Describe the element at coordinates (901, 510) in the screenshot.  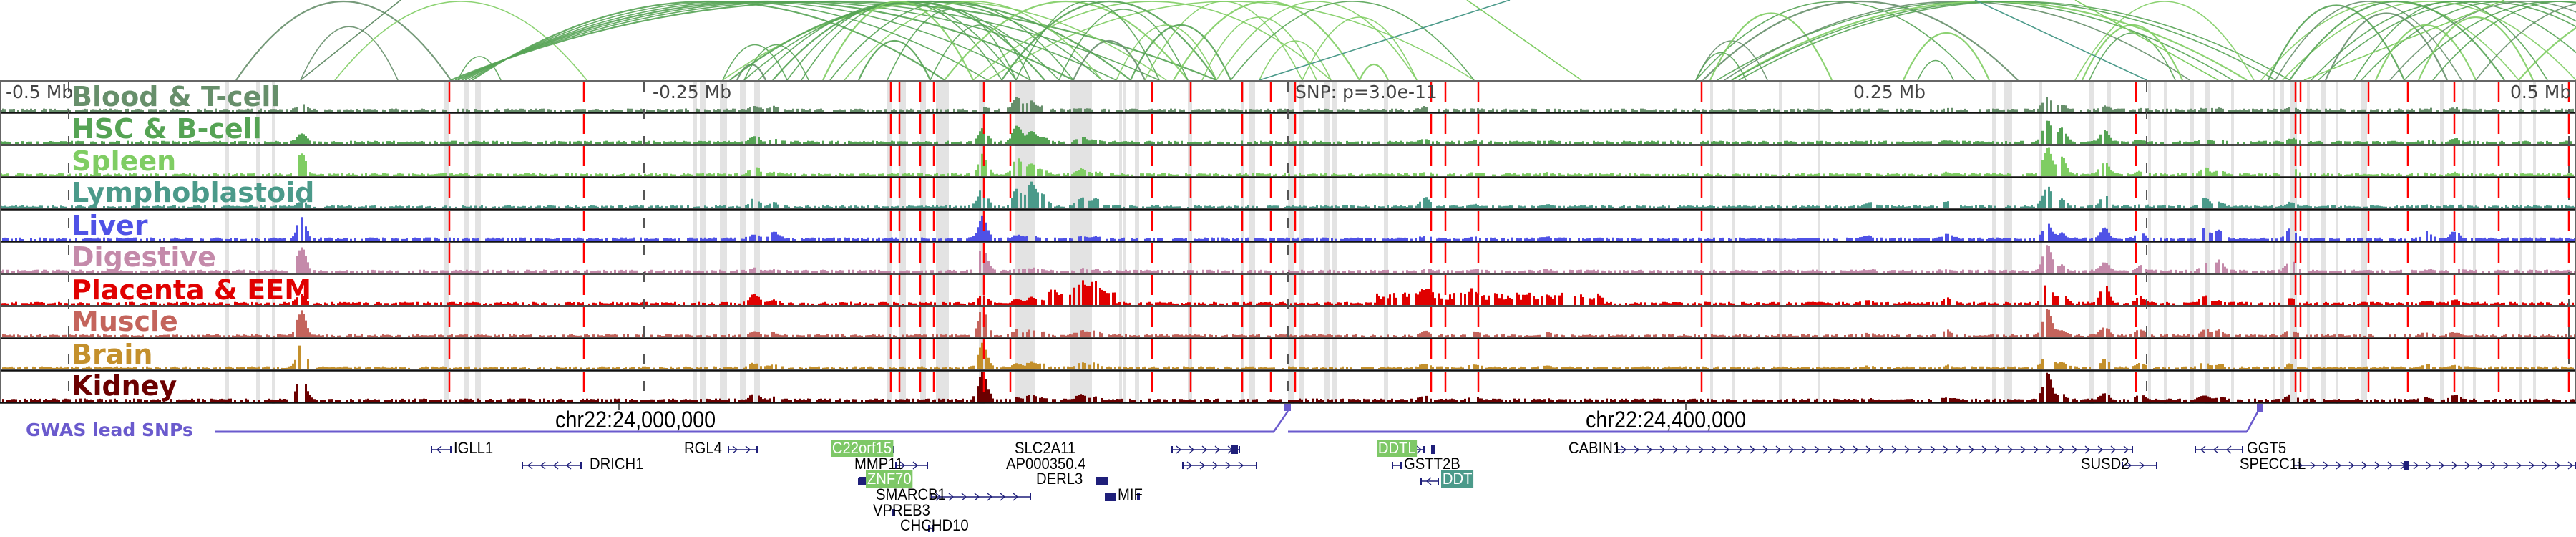
I see `gene-vpreb3: VPREB3` at that location.